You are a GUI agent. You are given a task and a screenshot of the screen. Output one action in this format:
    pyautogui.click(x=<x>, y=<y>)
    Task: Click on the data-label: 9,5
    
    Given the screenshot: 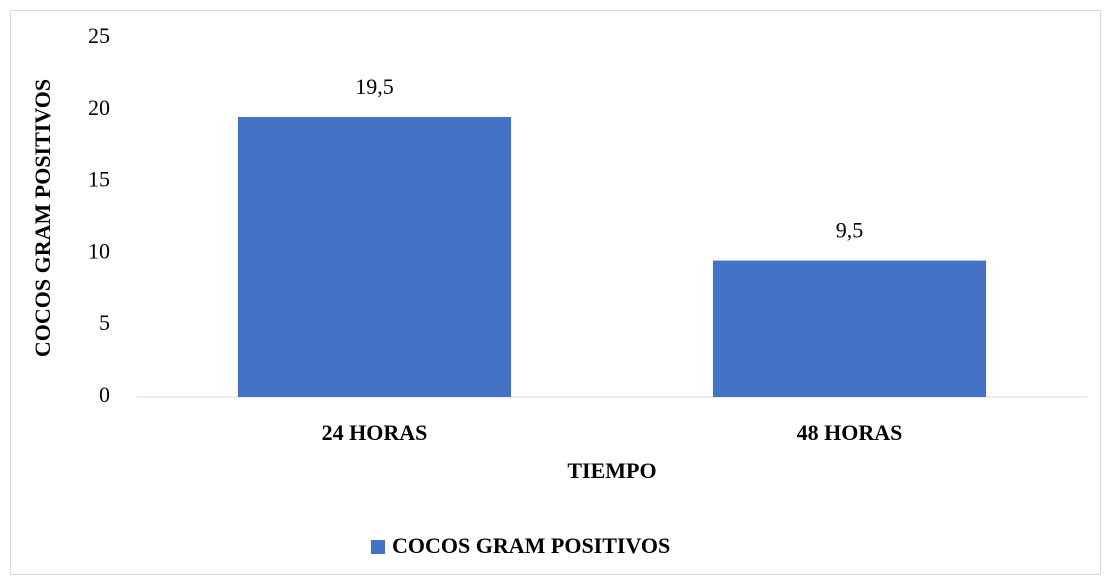 What is the action you would take?
    pyautogui.click(x=850, y=230)
    